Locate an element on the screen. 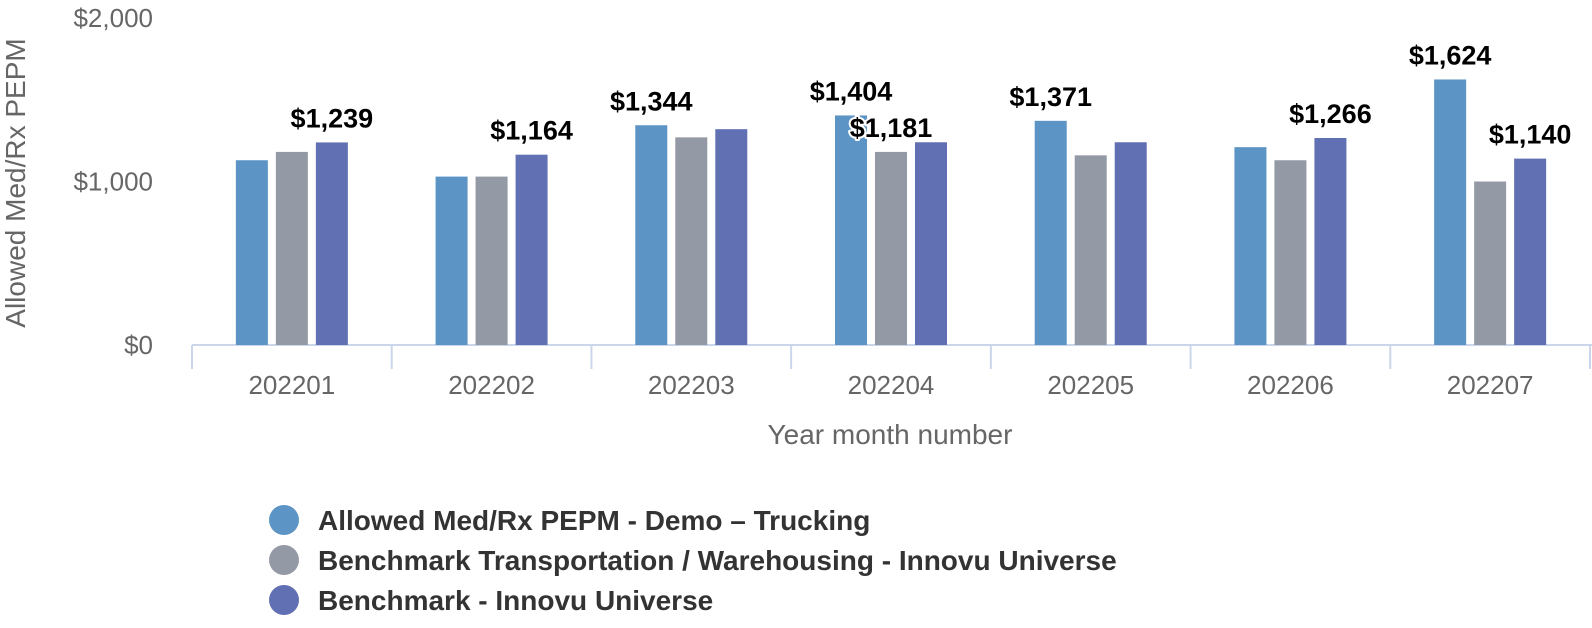 The image size is (1592, 628). data-label: $1,266 is located at coordinates (1330, 114).